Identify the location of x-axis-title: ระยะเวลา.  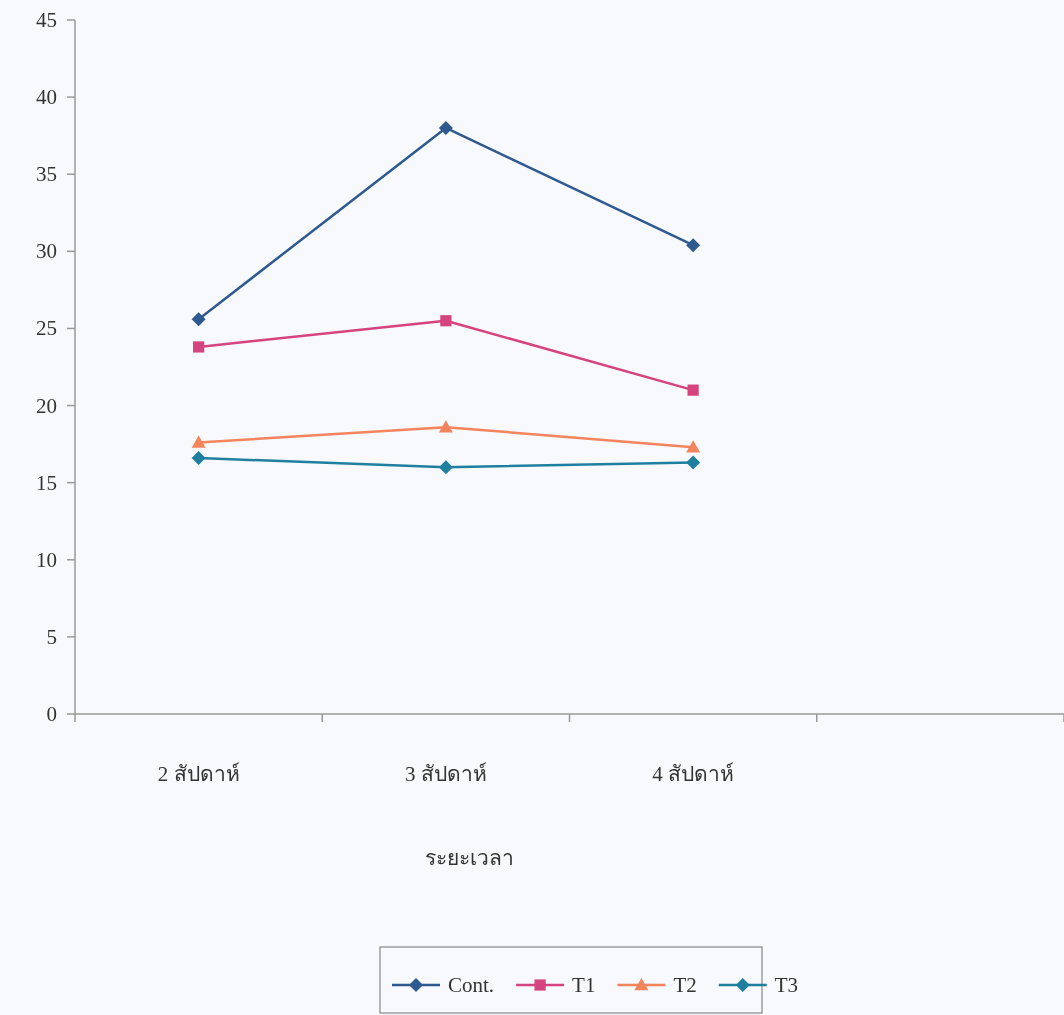
(469, 858).